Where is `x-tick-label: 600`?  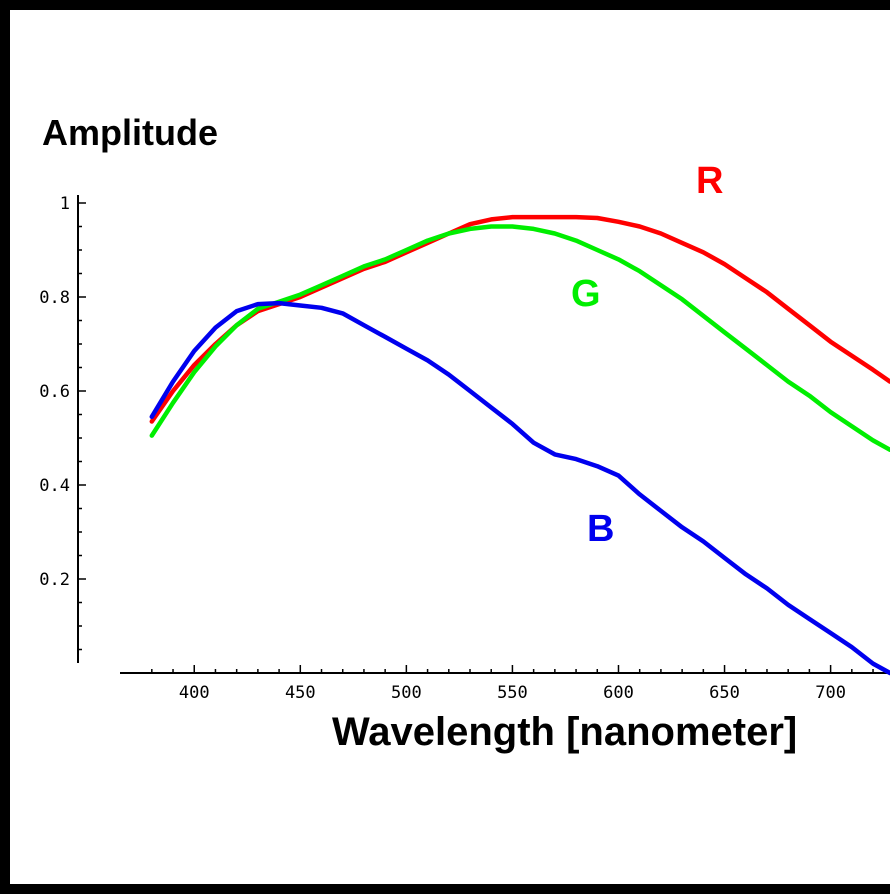 x-tick-label: 600 is located at coordinates (618, 693).